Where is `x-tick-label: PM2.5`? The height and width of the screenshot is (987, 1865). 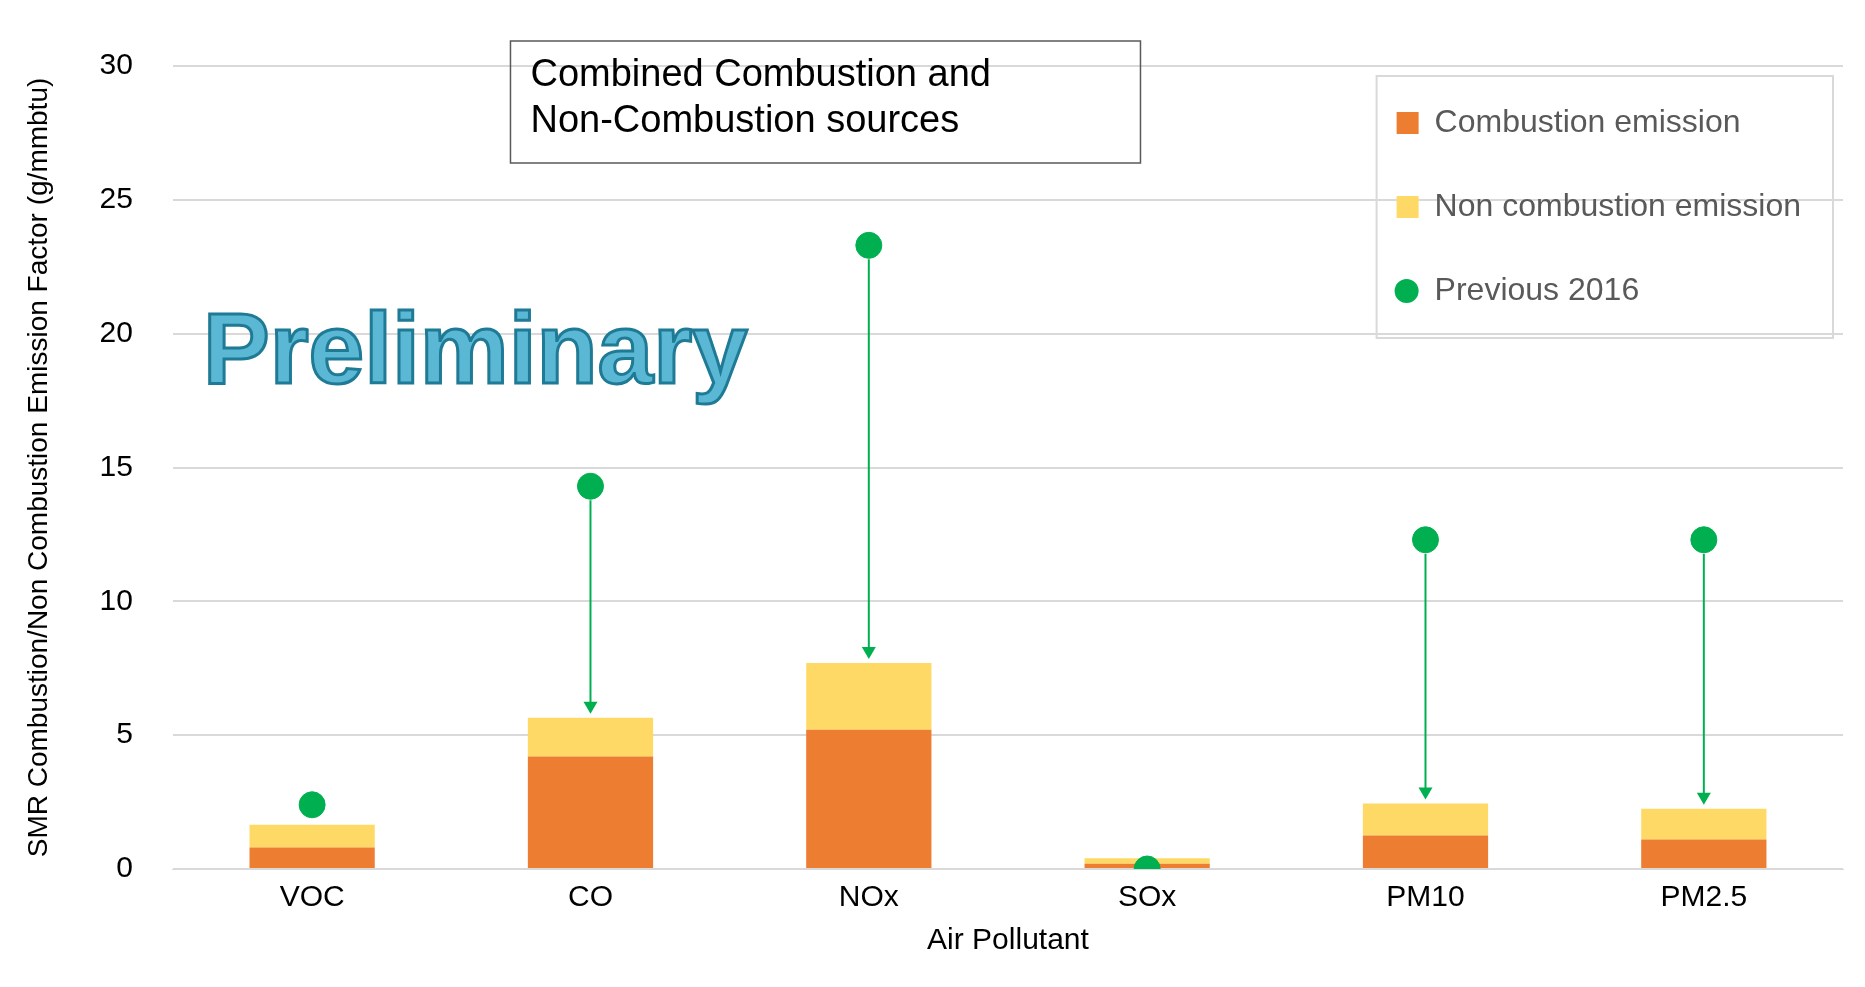 x-tick-label: PM2.5 is located at coordinates (1704, 896).